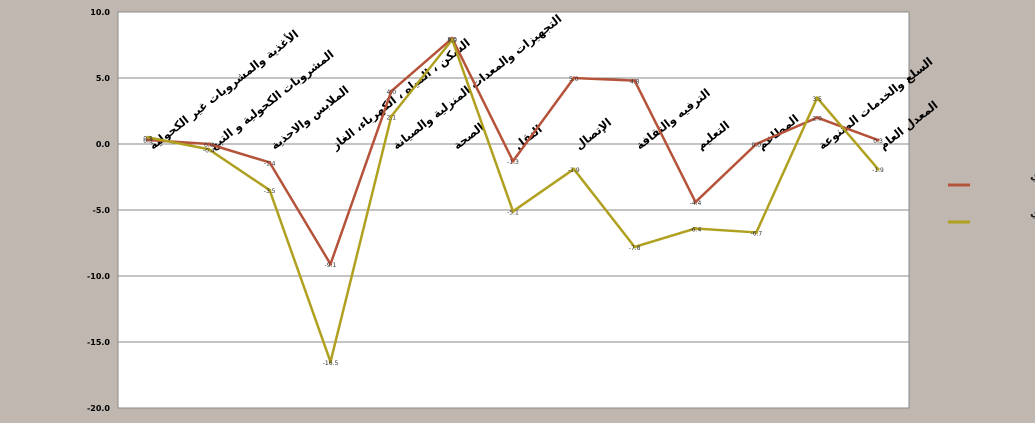 The height and width of the screenshot is (423, 1035). What do you see at coordinates (1032, 212) in the screenshot?
I see `legend-entry: التضخم السنوي` at bounding box center [1032, 212].